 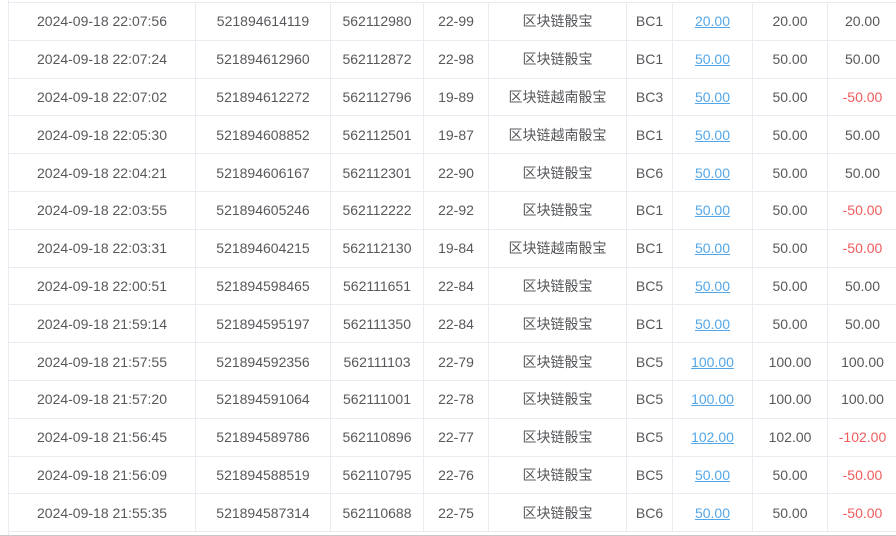 What do you see at coordinates (790, 437) in the screenshot?
I see `cell-valid-amount: 102.00` at bounding box center [790, 437].